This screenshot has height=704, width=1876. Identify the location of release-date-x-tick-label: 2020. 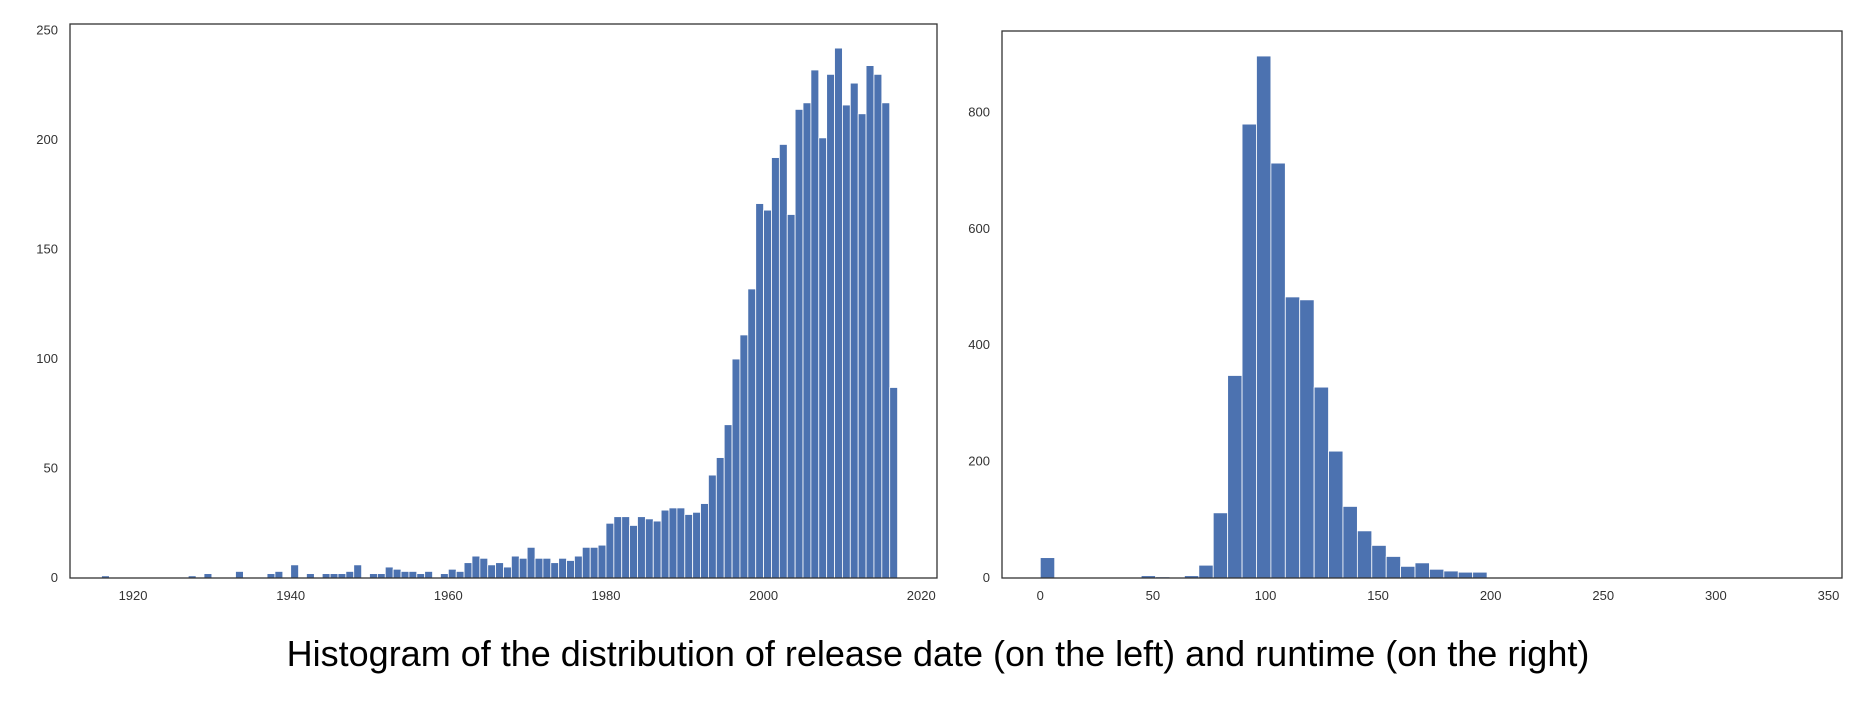
(921, 595).